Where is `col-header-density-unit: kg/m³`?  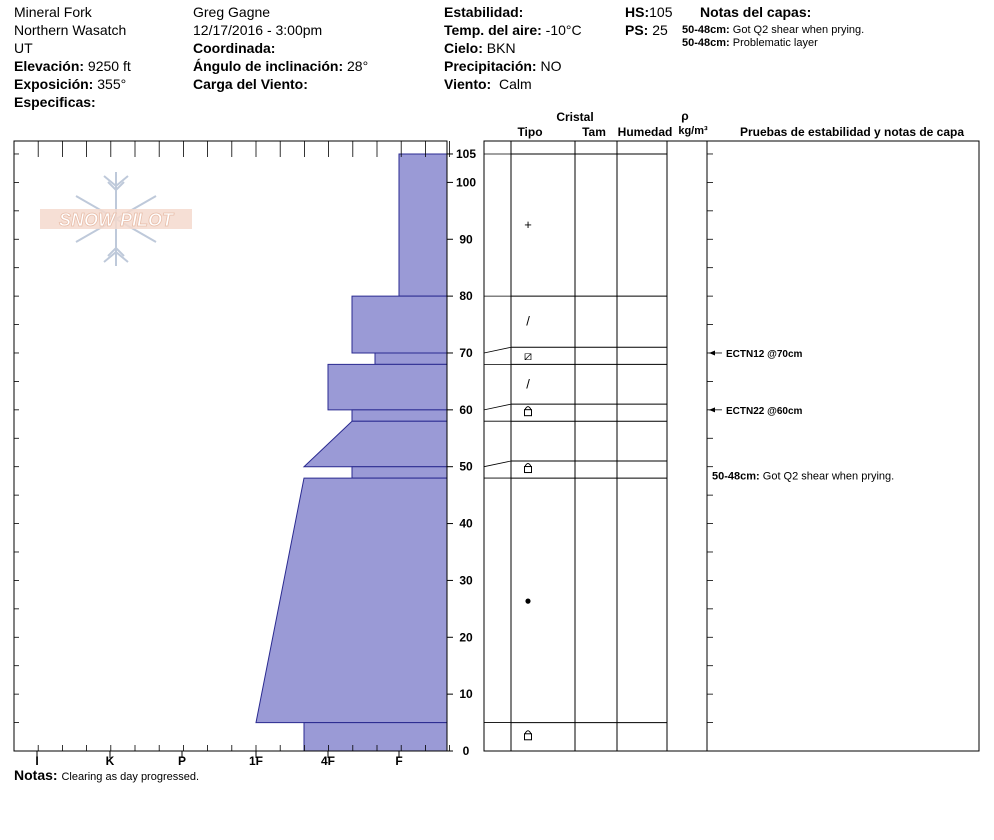 col-header-density-unit: kg/m³ is located at coordinates (693, 131).